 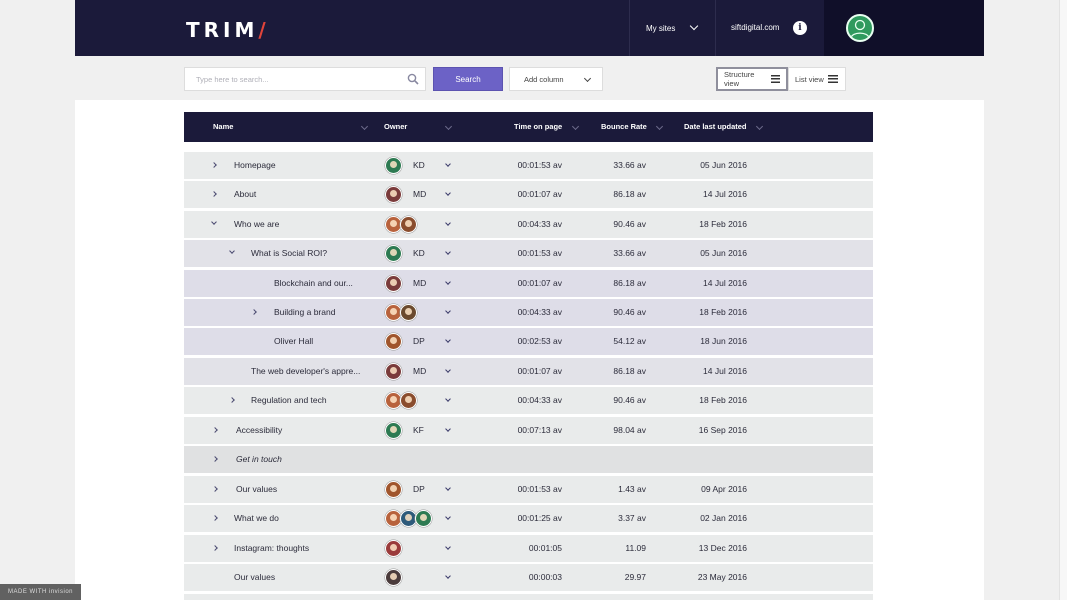 What do you see at coordinates (305, 312) in the screenshot?
I see `row-page-name: Building a brand` at bounding box center [305, 312].